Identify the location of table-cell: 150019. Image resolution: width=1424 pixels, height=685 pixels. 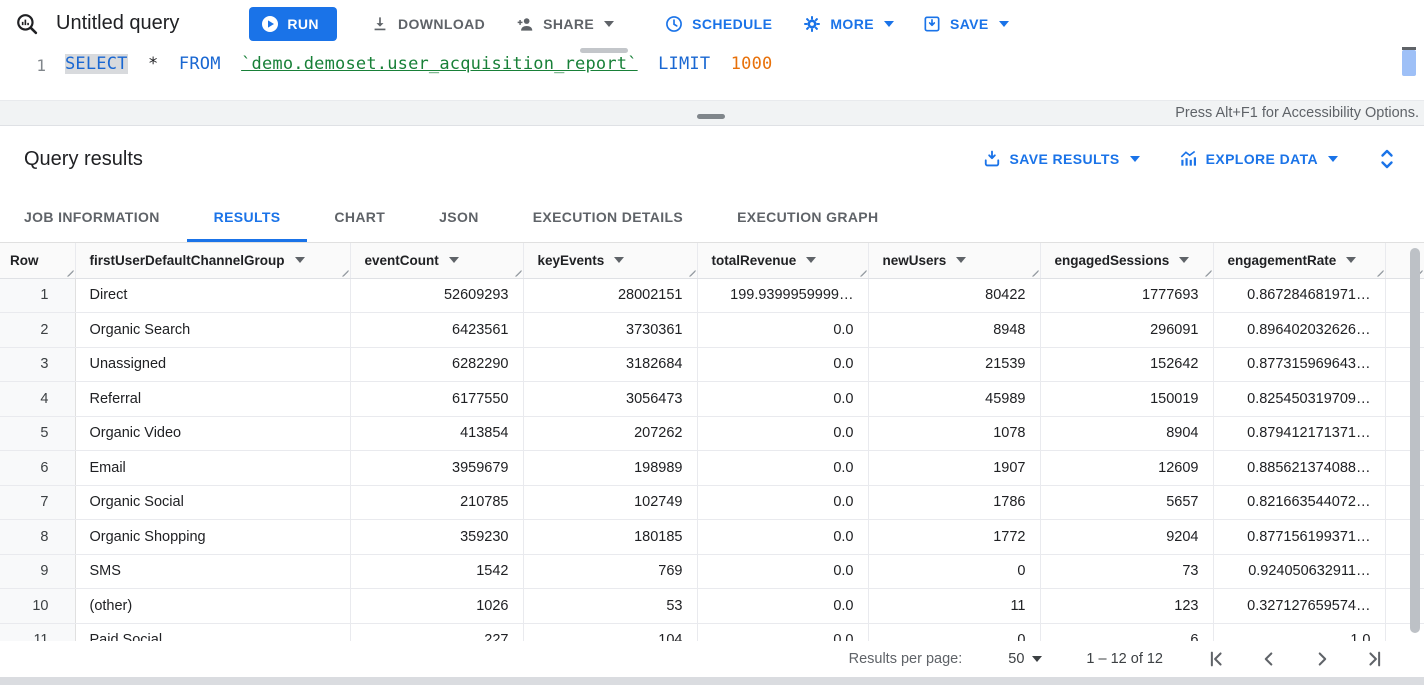
(1127, 399).